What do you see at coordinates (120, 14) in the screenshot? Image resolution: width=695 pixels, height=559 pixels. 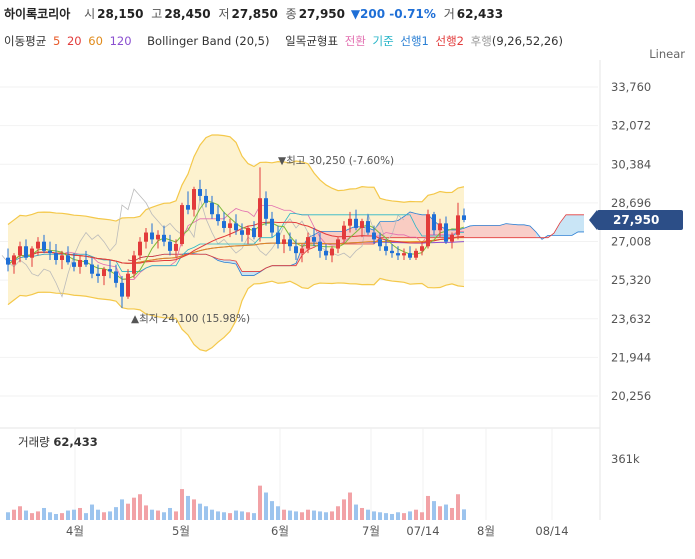 I see `open-value: 28,150` at bounding box center [120, 14].